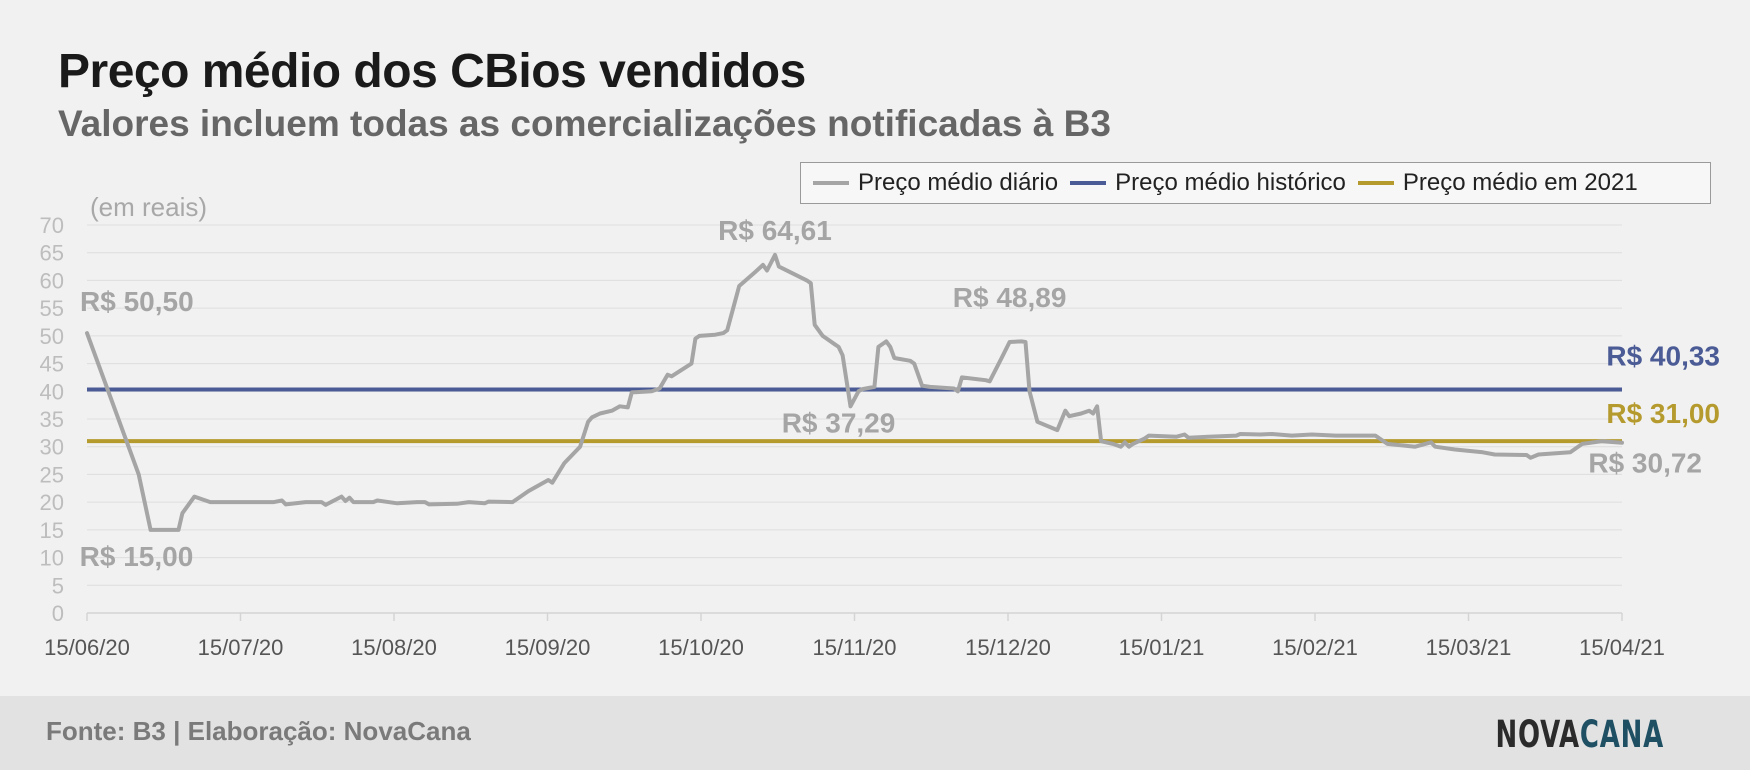  I want to click on x-tick-label: 15/02/21, so click(1315, 647).